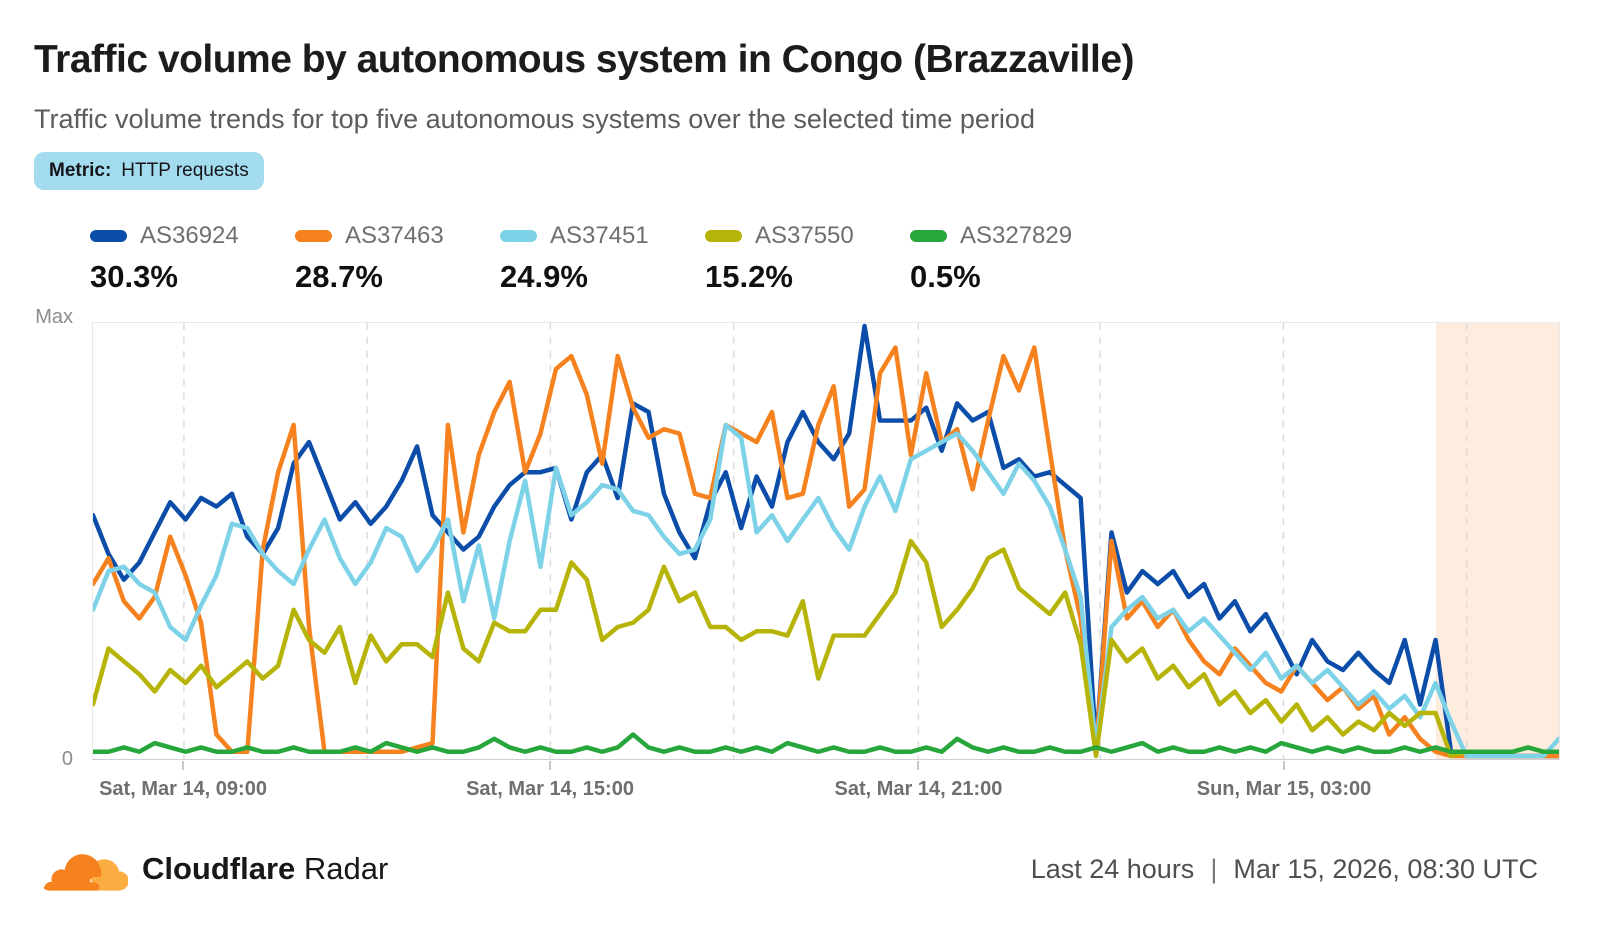 This screenshot has height=928, width=1600. I want to click on metric-filter-chip: Metric: HTTP requests, so click(149, 171).